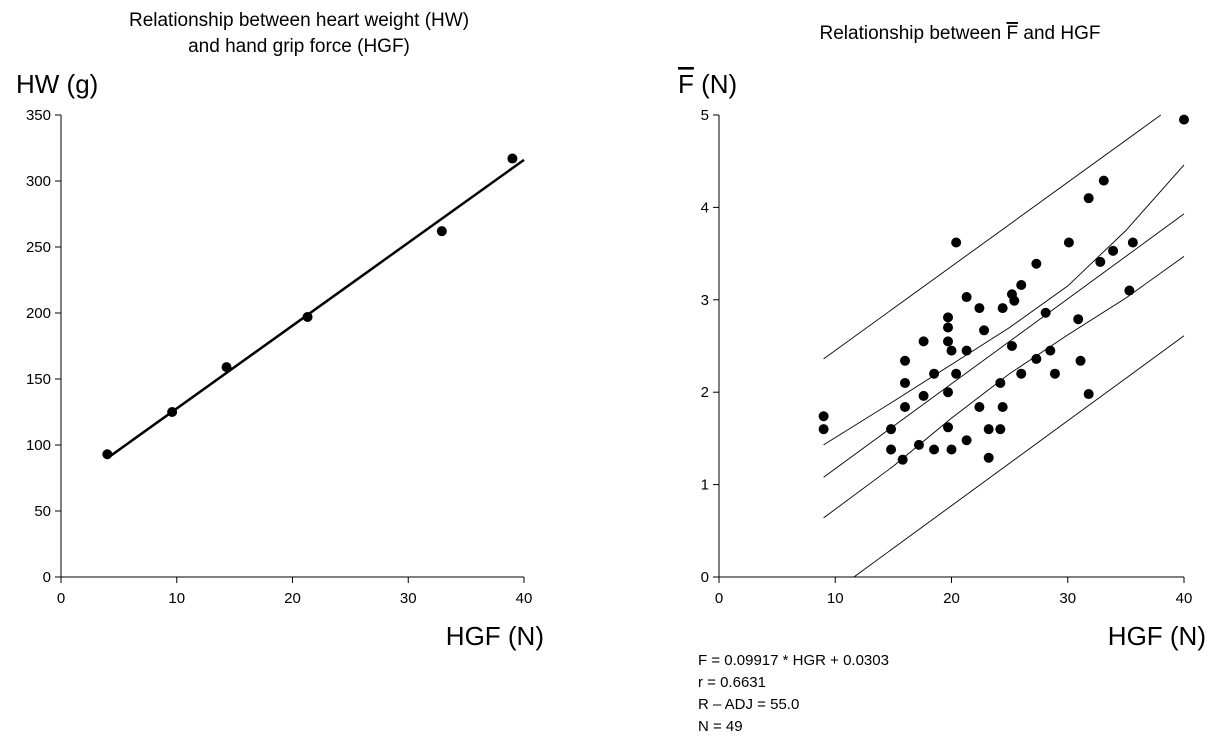 The image size is (1215, 737). I want to click on y-tick-label: 5, so click(705, 115).